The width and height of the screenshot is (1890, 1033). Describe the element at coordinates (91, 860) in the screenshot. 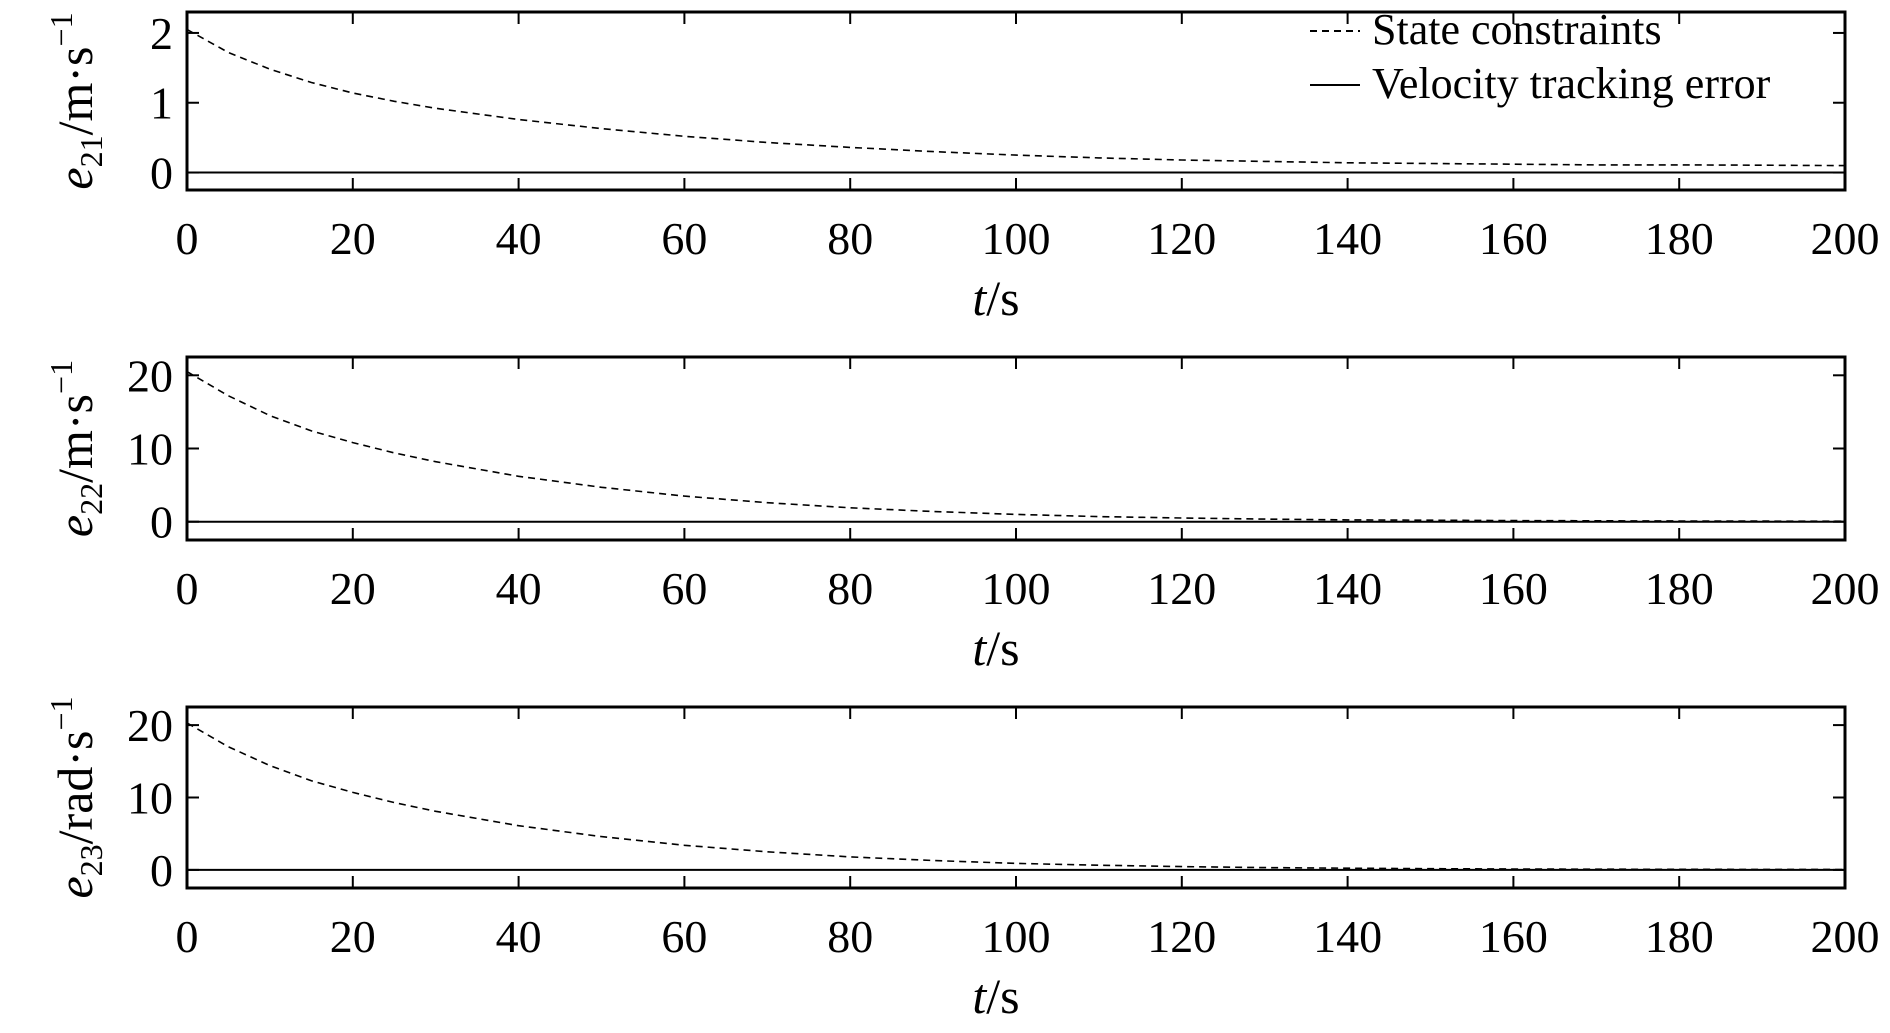

I see `y-axis-label-sub: 23` at that location.